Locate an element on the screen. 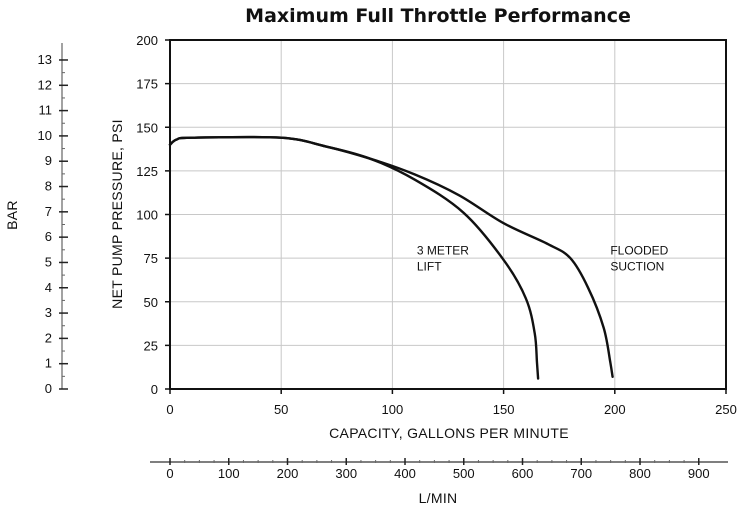 The width and height of the screenshot is (740, 515). x-tick-label: 0 is located at coordinates (169, 409).